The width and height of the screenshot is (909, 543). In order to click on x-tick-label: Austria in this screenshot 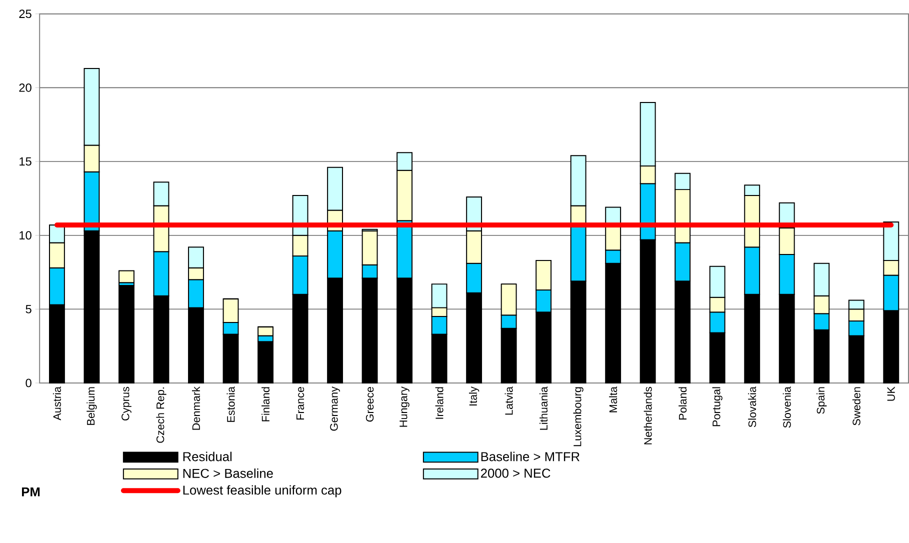, I will do `click(56, 403)`.